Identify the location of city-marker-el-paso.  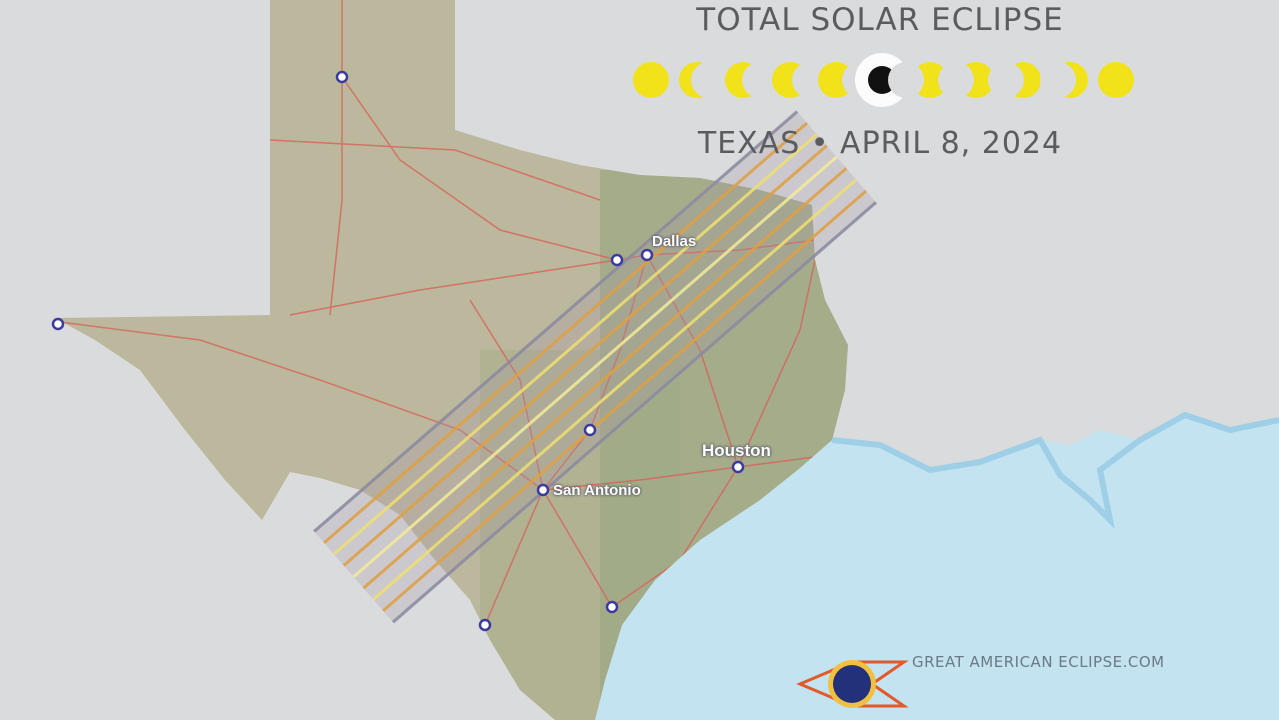
(58, 324).